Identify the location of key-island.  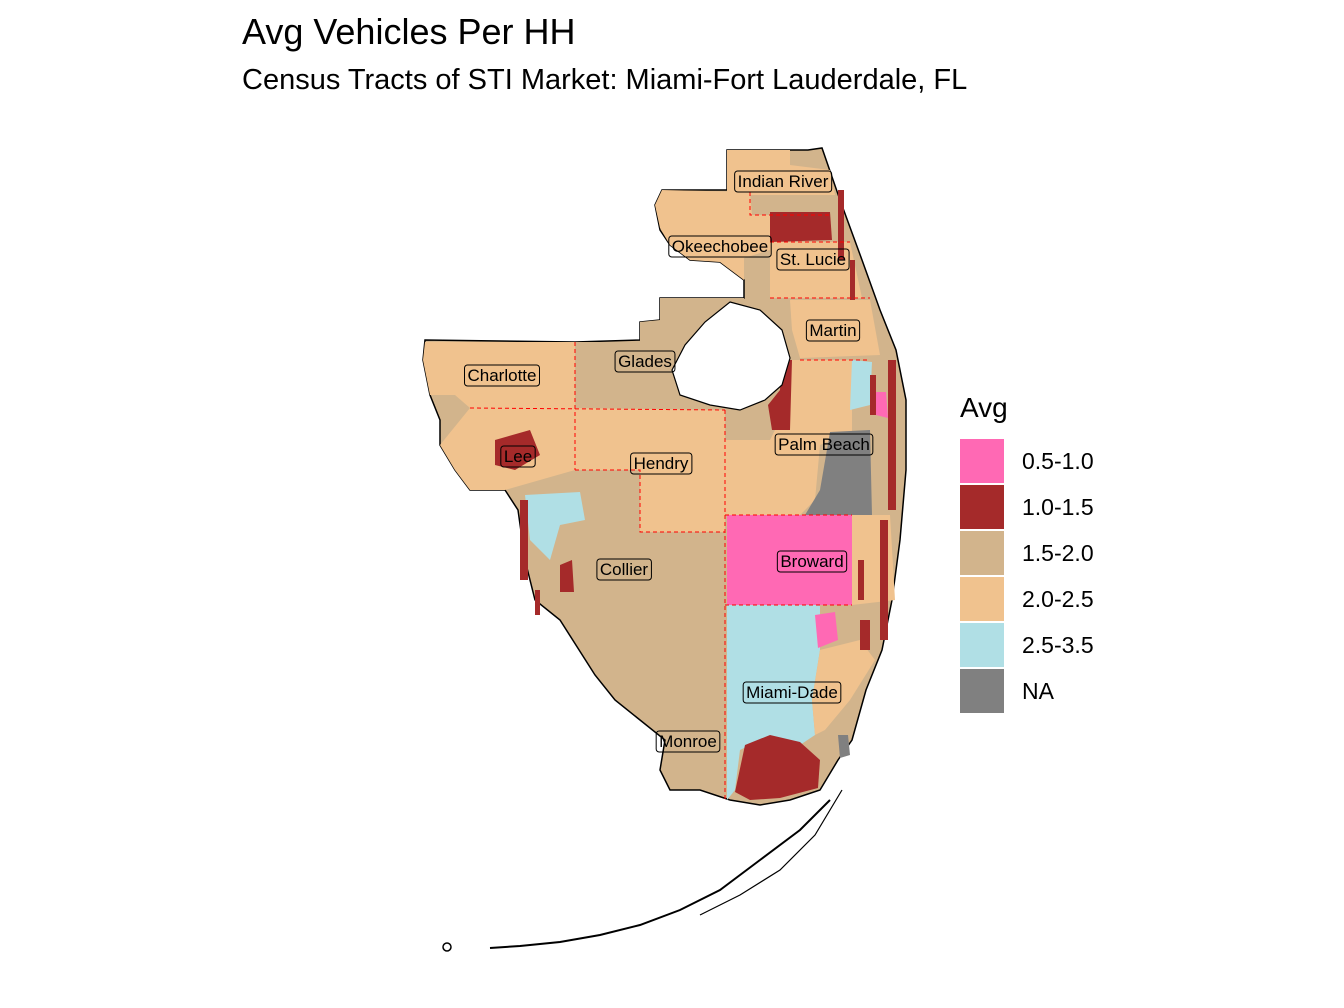
(447, 947).